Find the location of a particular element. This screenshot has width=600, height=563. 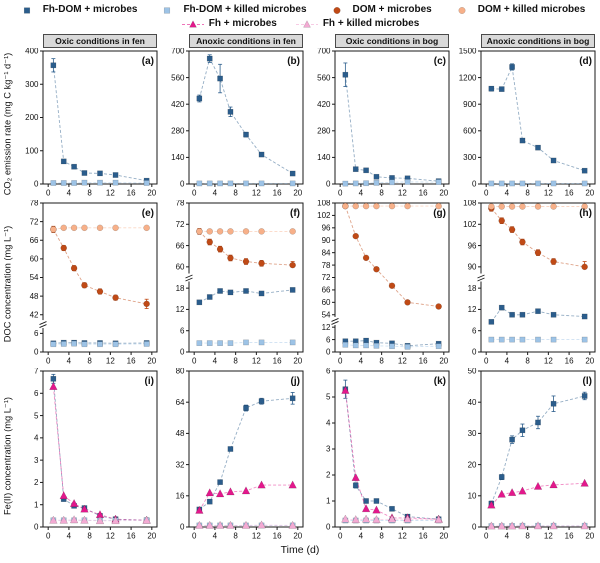

svg-text: 80 is located at coordinates (180, 372).